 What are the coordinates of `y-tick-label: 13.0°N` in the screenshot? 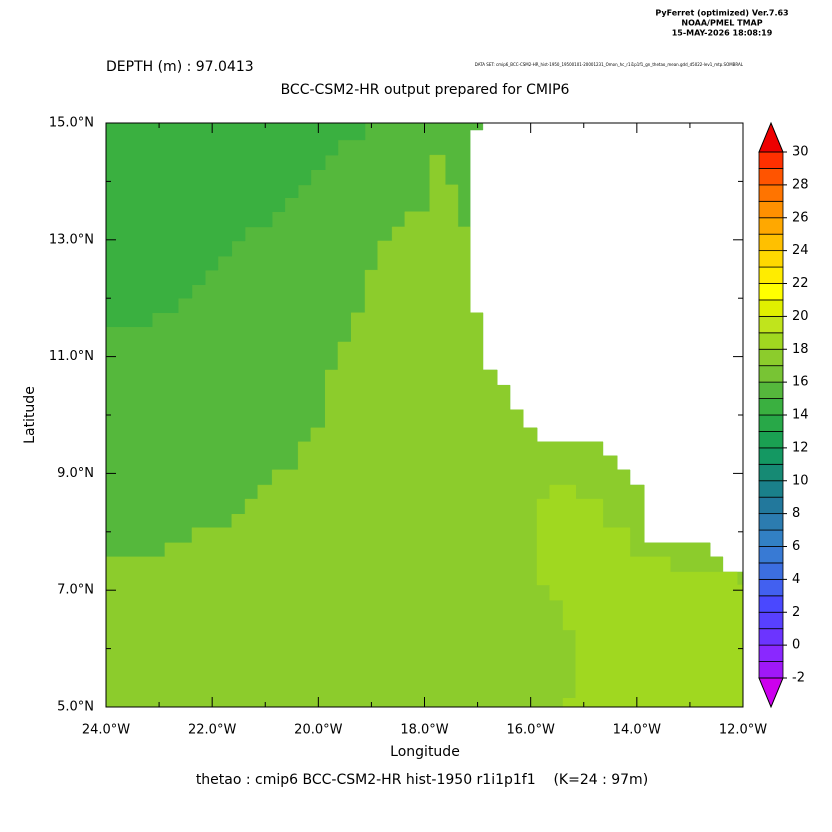 It's located at (71, 239).